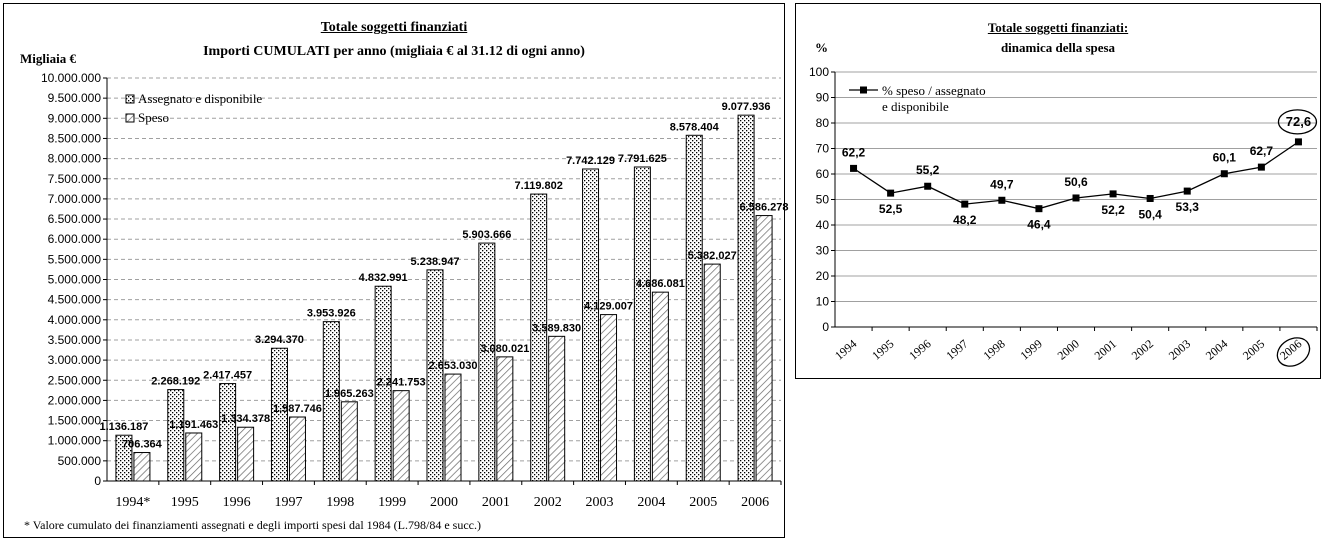 The width and height of the screenshot is (1324, 541). I want to click on y-tick-label: 6.500.000, so click(75, 219).